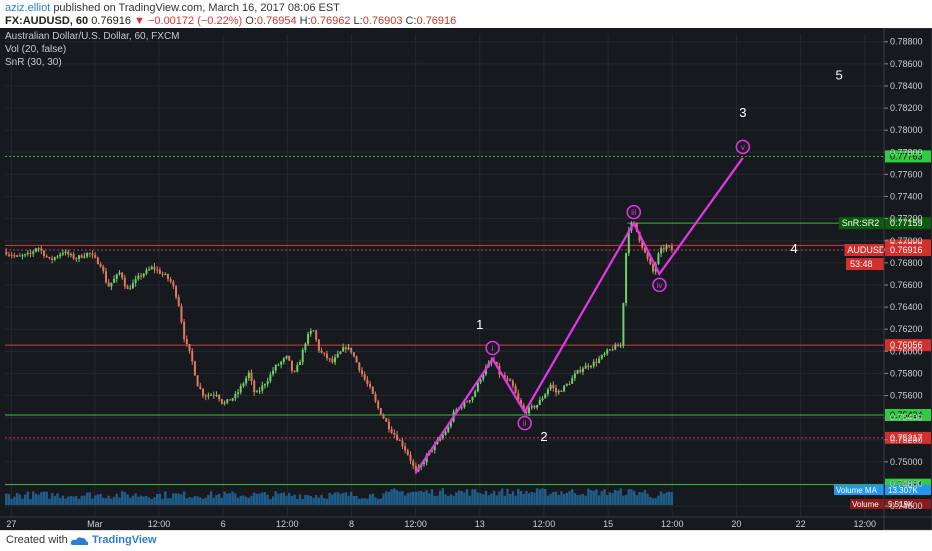  Describe the element at coordinates (838, 74) in the screenshot. I see `wave-count: 5` at that location.